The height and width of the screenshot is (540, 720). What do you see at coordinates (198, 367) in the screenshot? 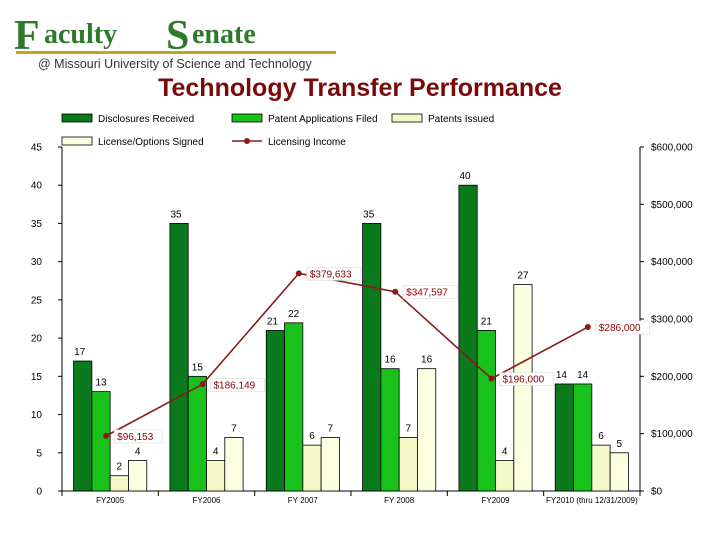
I see `applications-value-label: 15` at bounding box center [198, 367].